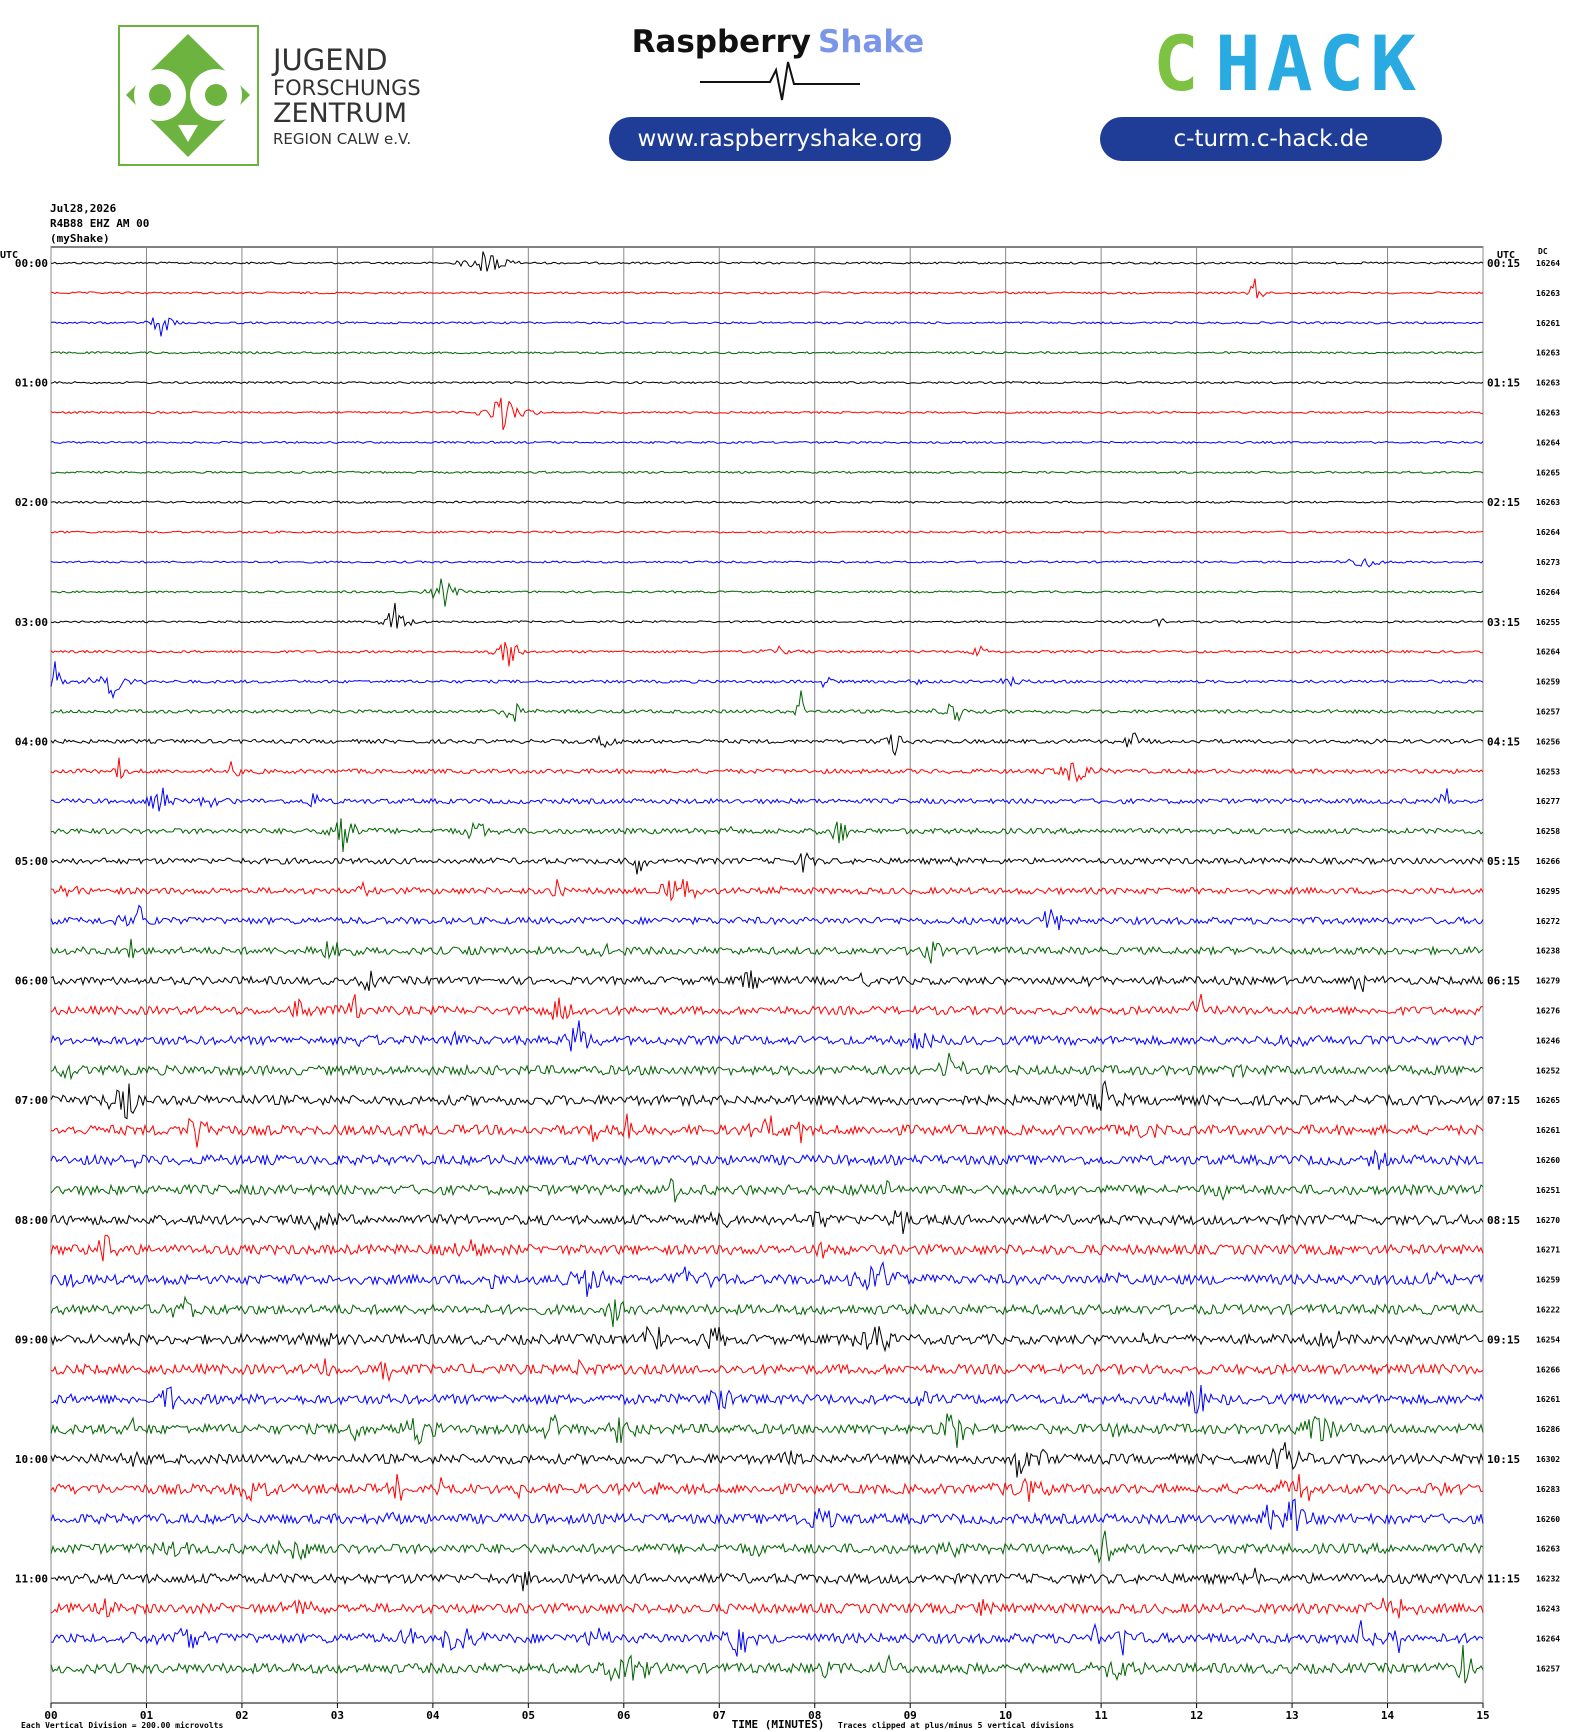  What do you see at coordinates (1503, 622) in the screenshot?
I see `right-time: 03:15` at bounding box center [1503, 622].